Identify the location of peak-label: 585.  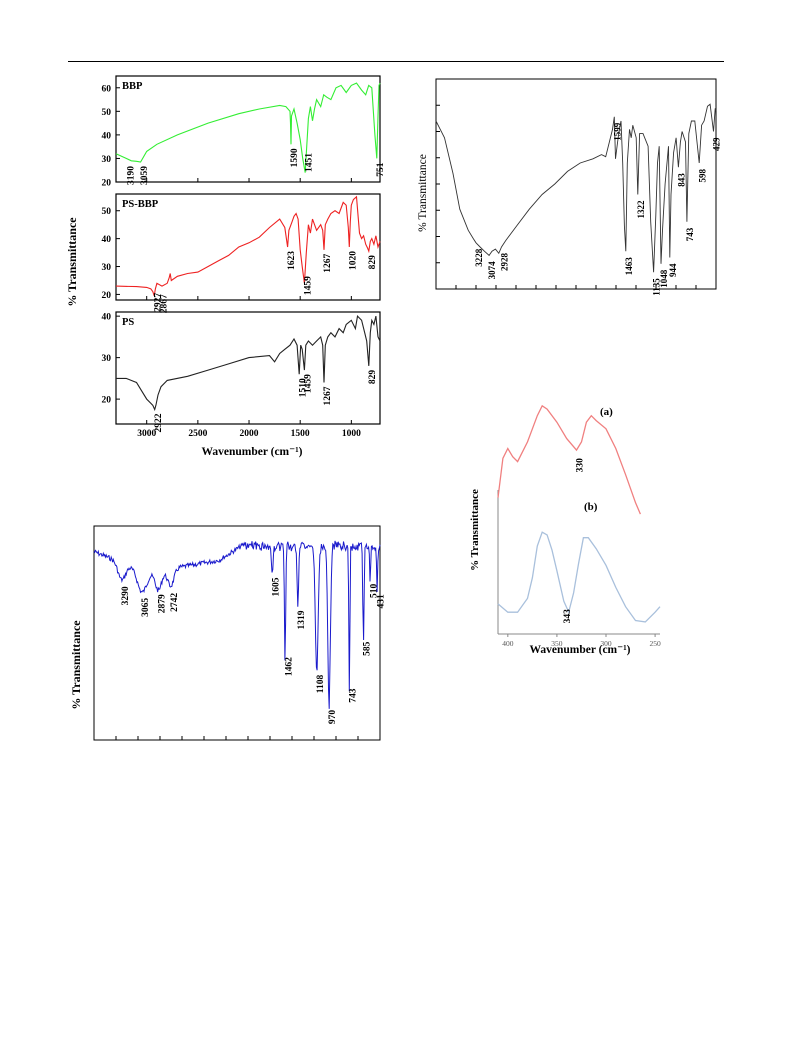
(368, 648).